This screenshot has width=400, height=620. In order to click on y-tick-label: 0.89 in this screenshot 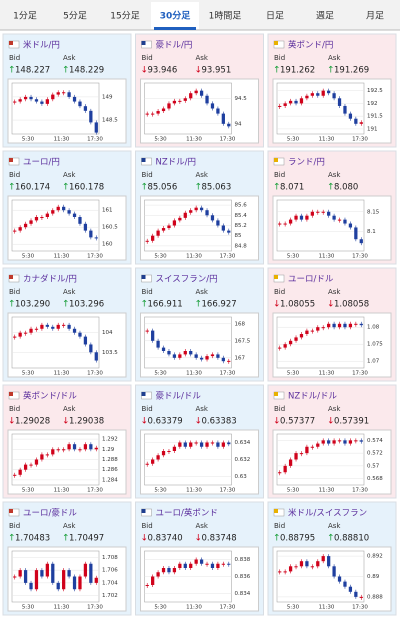, I will do `click(373, 577)`.